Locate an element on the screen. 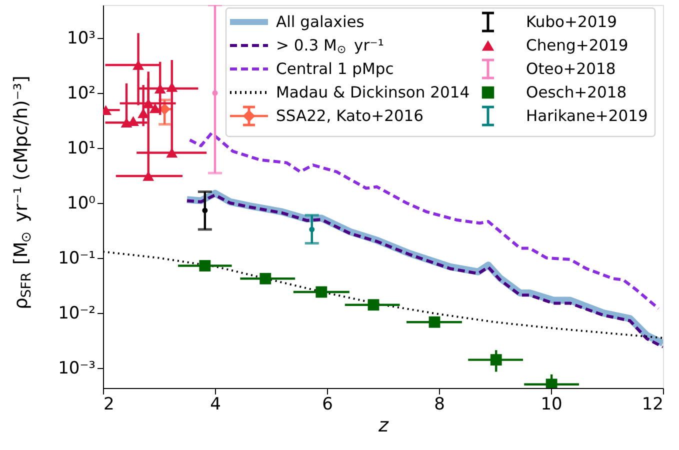 The height and width of the screenshot is (450, 679). x-tick-label: 4 is located at coordinates (215, 404).